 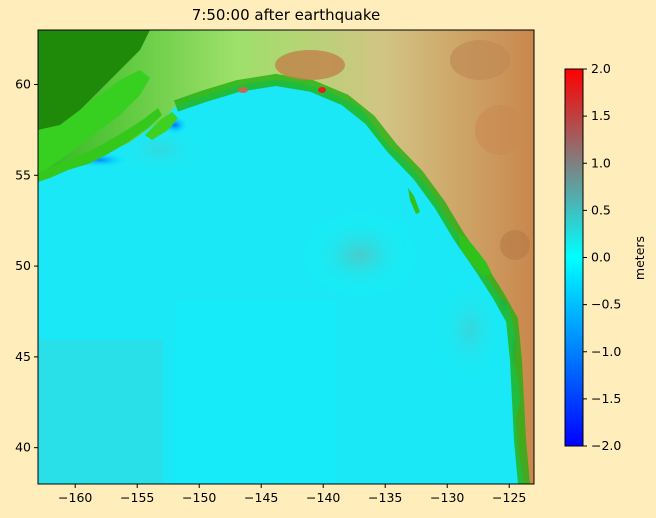 I want to click on colorbar-ticks: 2.0 1.5 1.0 0.5 0.0 −0.5 −1.0 −1.5 −2.0, so click(x=602, y=257).